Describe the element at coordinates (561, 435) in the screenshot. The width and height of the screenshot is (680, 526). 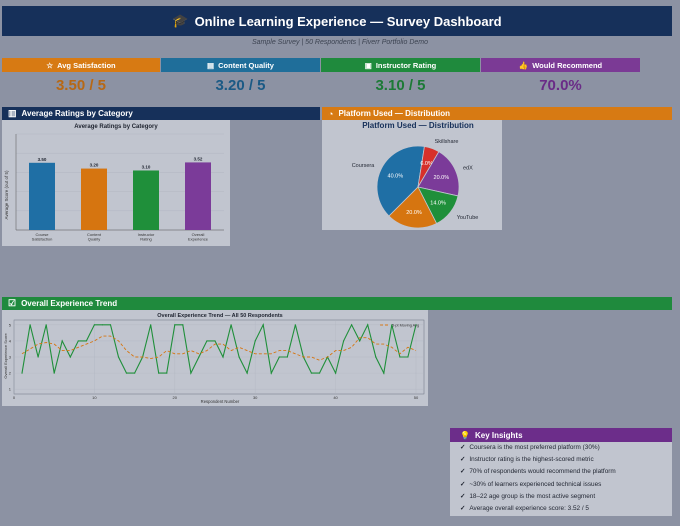
I see `key-insights-header: 💡 Key Insights` at that location.